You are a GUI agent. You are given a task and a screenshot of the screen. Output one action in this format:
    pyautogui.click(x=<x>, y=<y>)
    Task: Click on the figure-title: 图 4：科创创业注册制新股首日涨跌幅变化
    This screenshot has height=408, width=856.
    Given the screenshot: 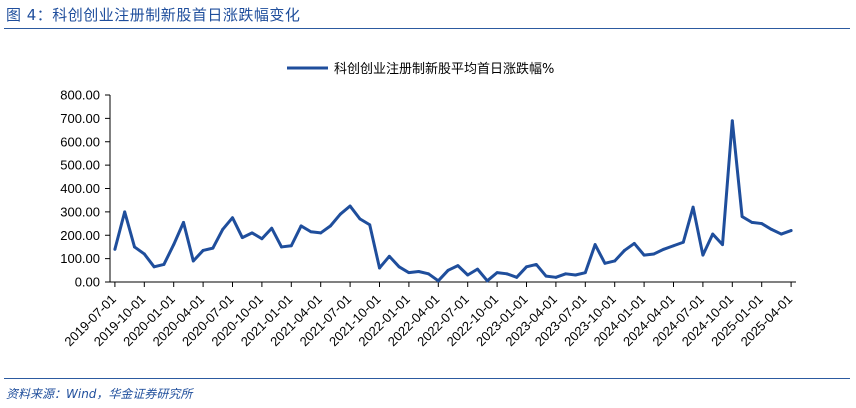 What is the action you would take?
    pyautogui.click(x=153, y=15)
    